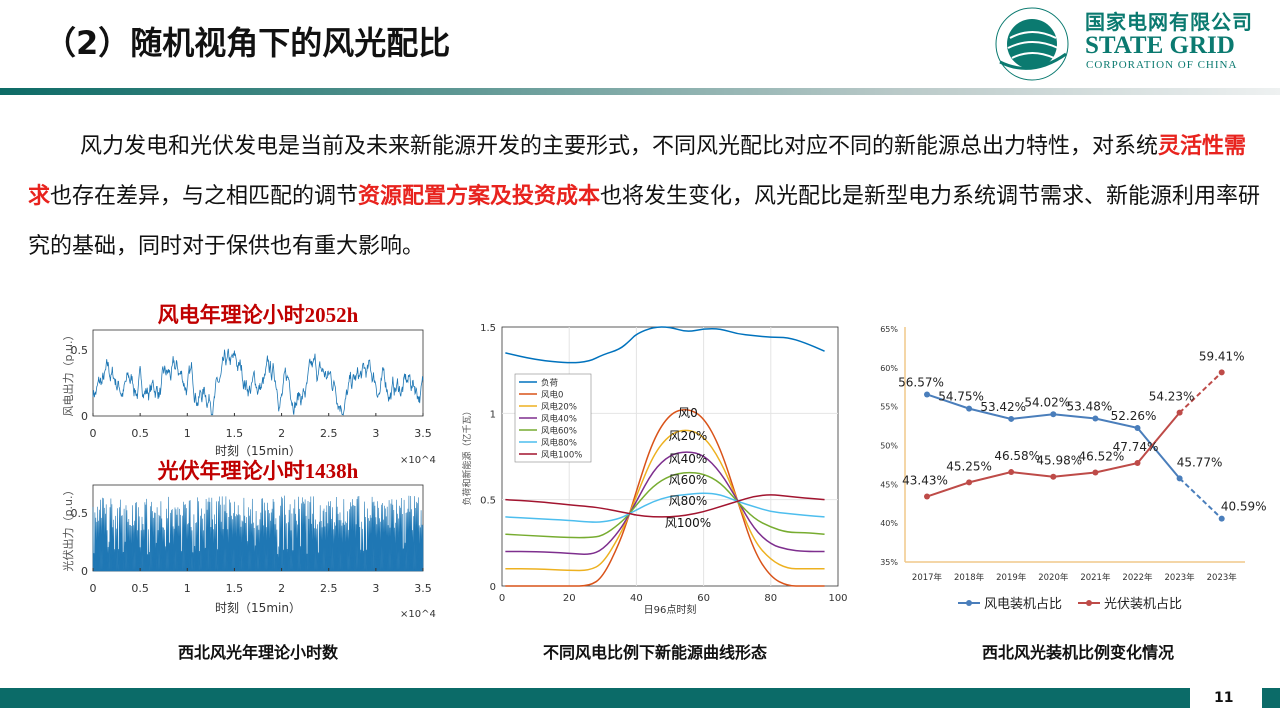 This screenshot has width=1280, height=720. Describe the element at coordinates (502, 598) in the screenshot. I see `x-tick-label: 0` at that location.